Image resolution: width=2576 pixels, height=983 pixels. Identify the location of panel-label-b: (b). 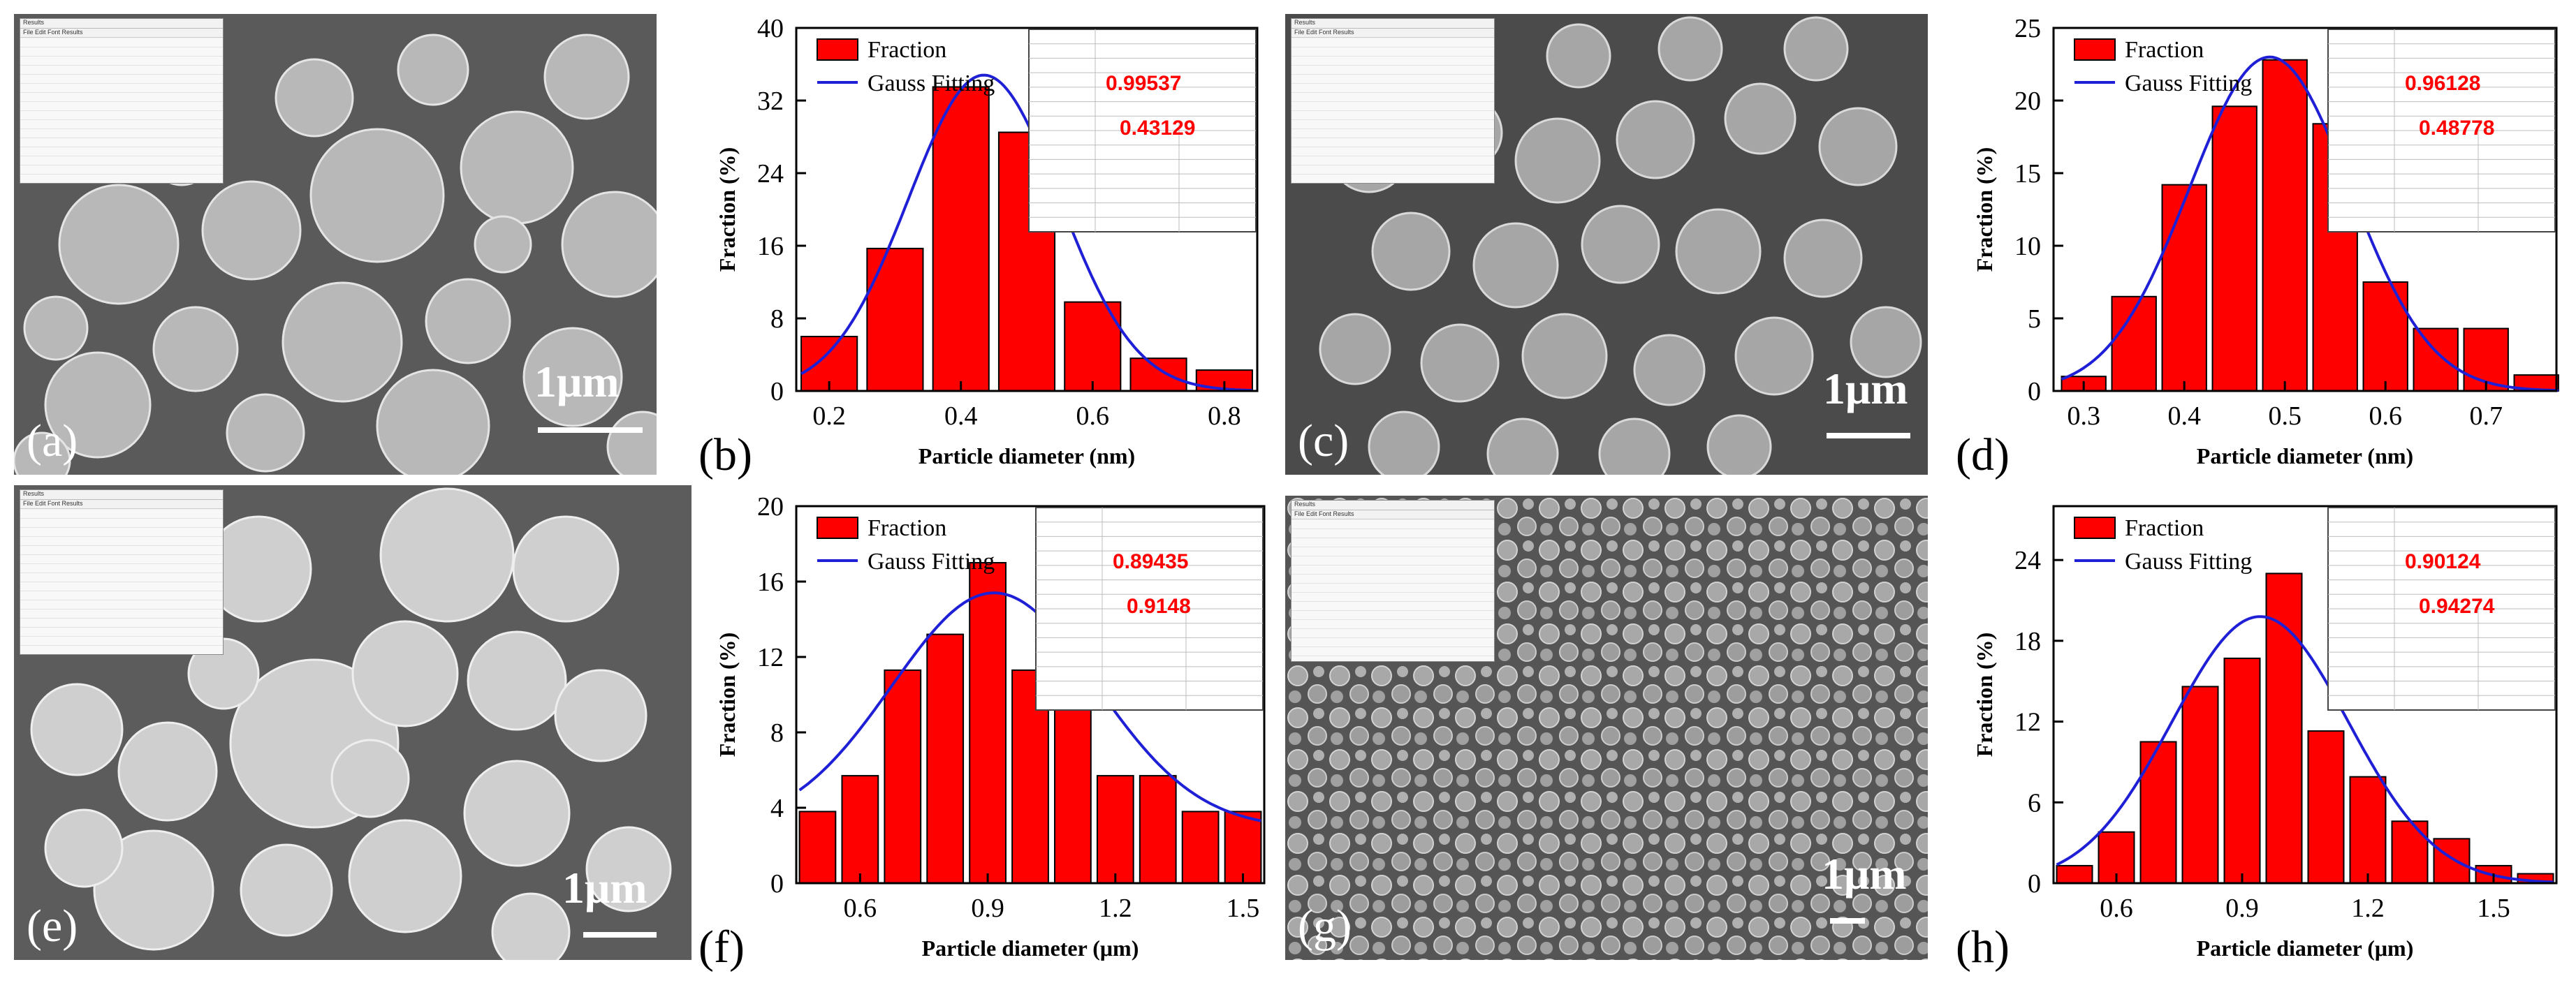
(725, 454).